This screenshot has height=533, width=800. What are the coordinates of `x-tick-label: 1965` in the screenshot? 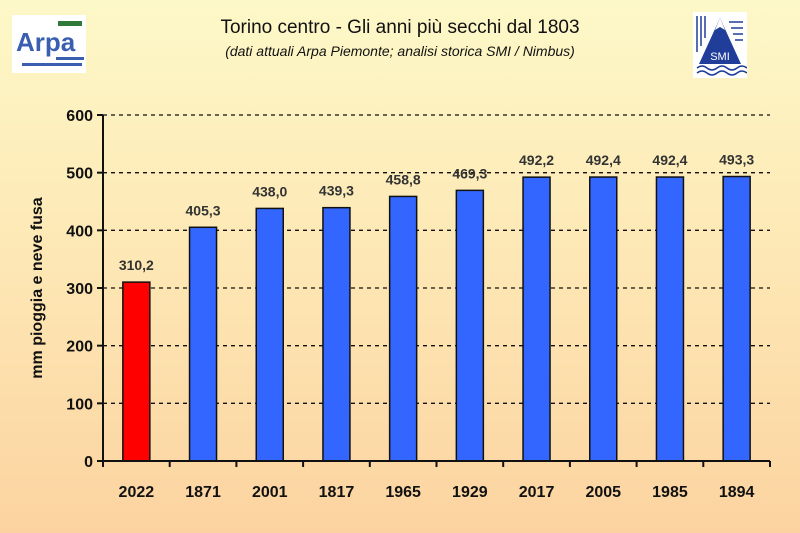 It's located at (403, 492).